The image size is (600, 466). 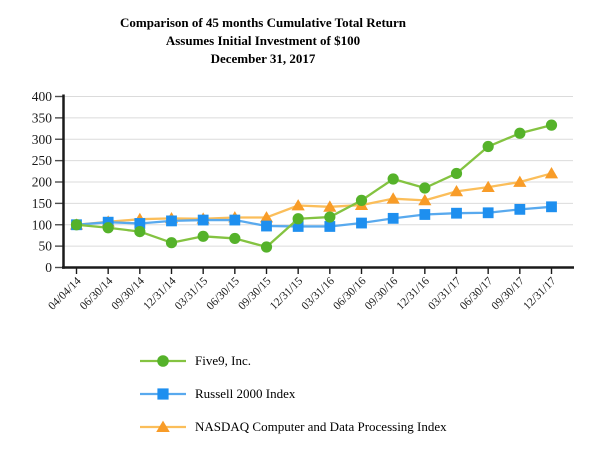 What do you see at coordinates (314, 199) in the screenshot?
I see `series-nasdaq-computer-and-data-processing-index-line` at bounding box center [314, 199].